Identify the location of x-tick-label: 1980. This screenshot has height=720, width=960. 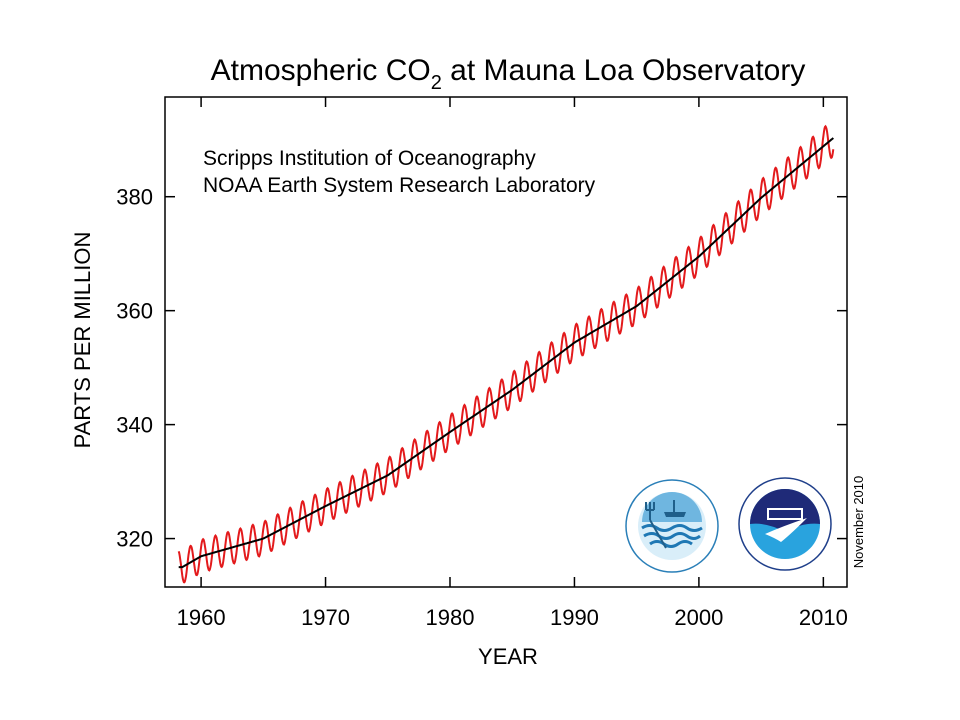
(450, 617).